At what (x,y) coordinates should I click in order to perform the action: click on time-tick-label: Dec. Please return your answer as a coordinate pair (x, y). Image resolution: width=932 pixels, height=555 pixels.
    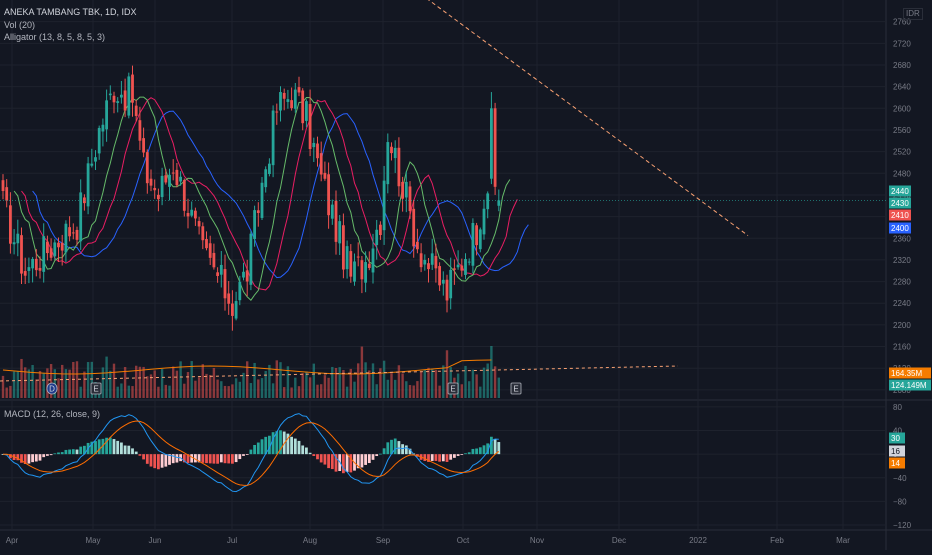
    Looking at the image, I should click on (619, 540).